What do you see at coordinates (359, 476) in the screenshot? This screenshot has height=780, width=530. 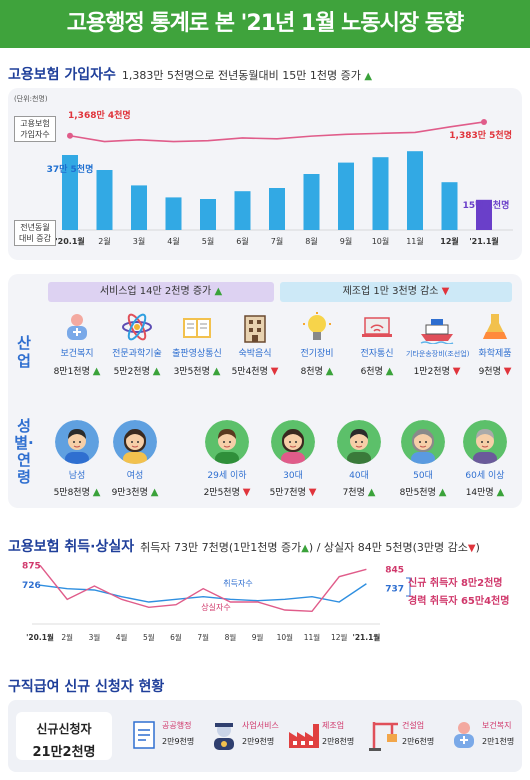 I see `demographic-name: 40대` at bounding box center [359, 476].